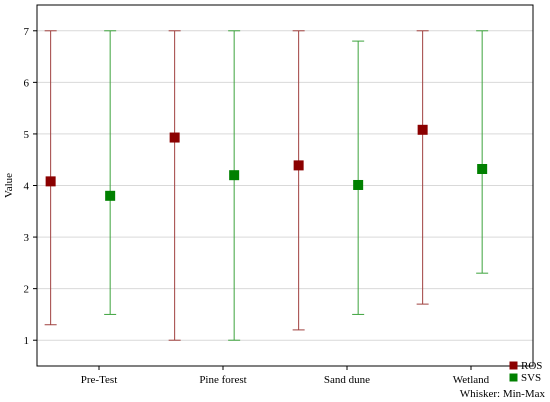  Describe the element at coordinates (9, 185) in the screenshot. I see `y-axis-title: Value` at that location.